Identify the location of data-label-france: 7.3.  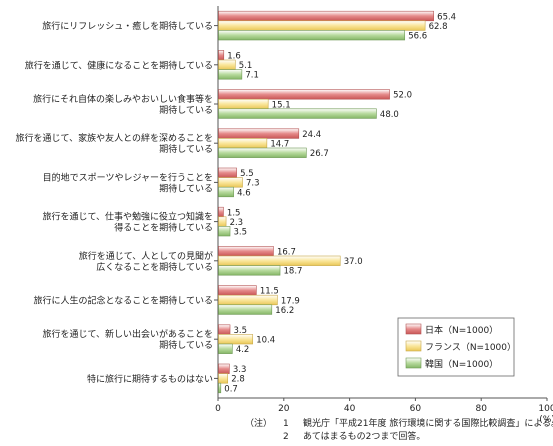
(253, 184).